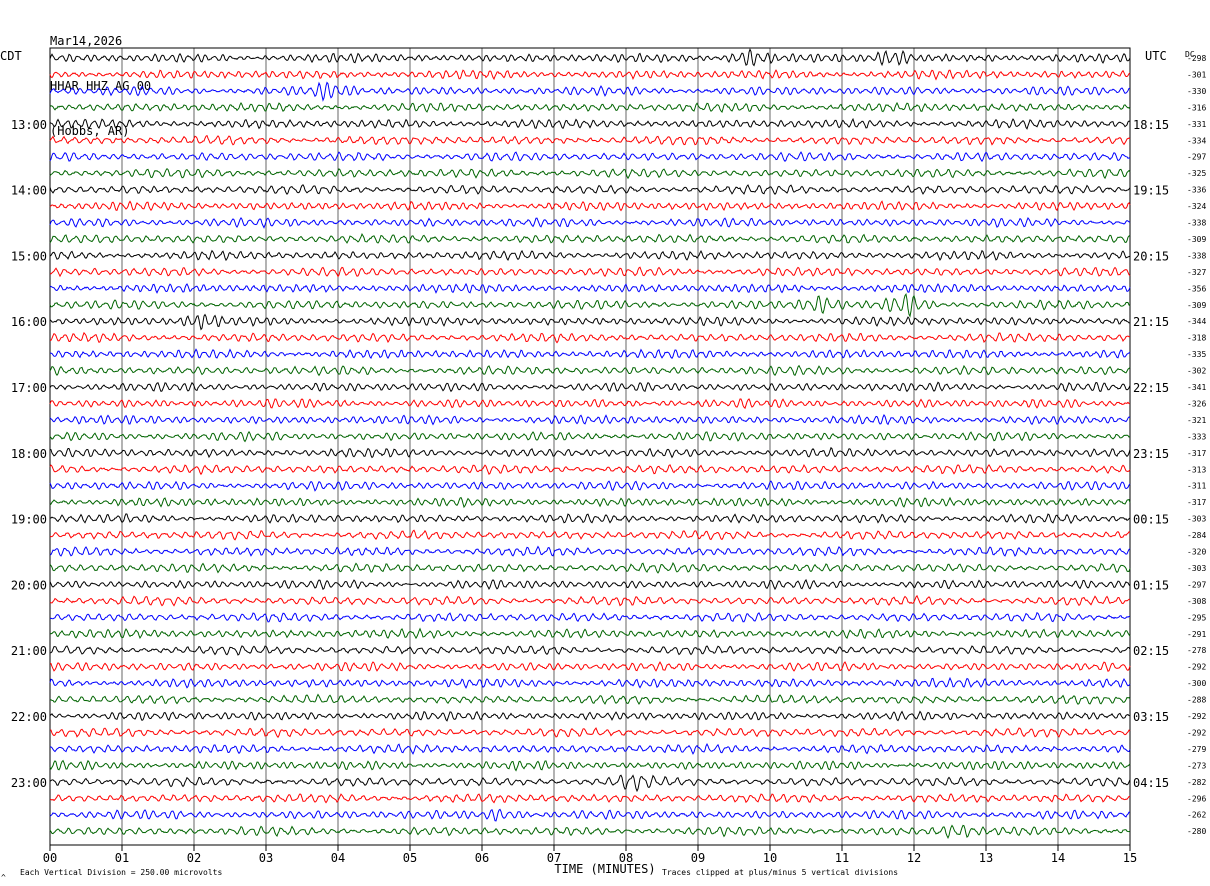  What do you see at coordinates (1196, 58) in the screenshot?
I see `dc-offset-label: -298` at bounding box center [1196, 58].